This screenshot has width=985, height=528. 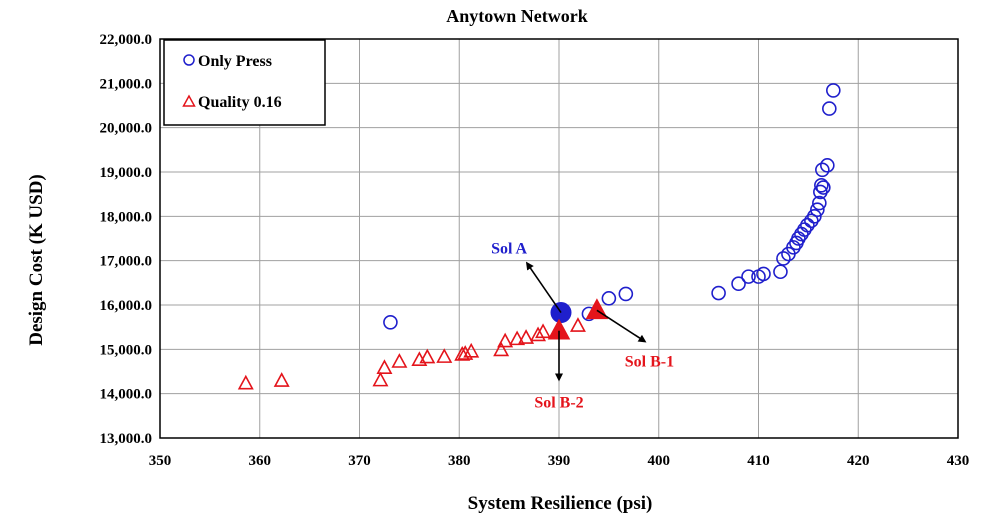 I want to click on annotations: Sol A Sol B-1 Sol B-2, so click(x=582, y=325).